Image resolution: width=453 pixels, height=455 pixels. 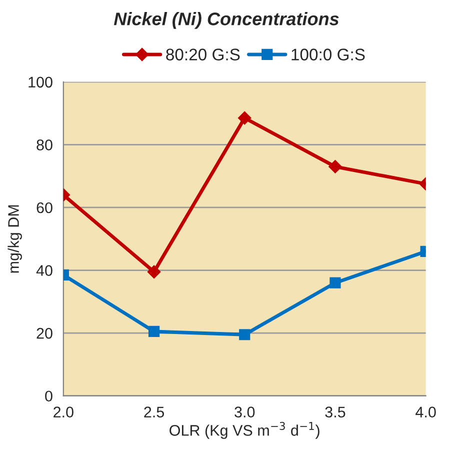 I want to click on y-tick-label: 0, so click(x=48, y=396).